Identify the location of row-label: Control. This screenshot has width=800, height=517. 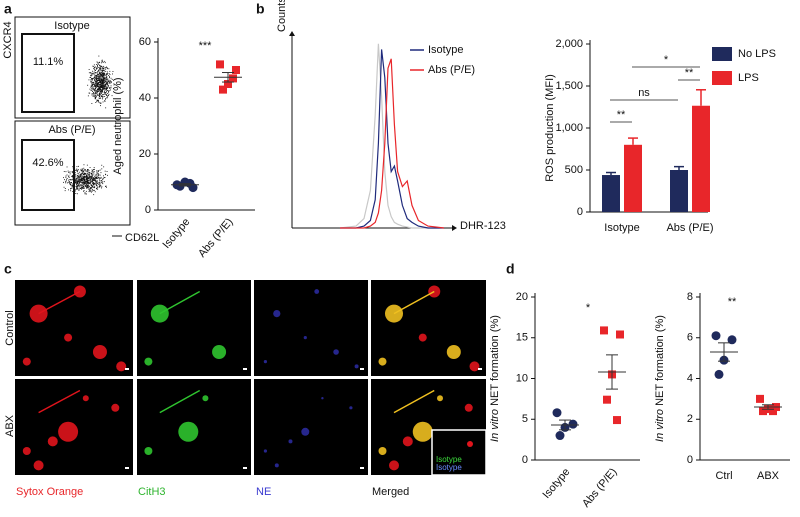
(10, 327).